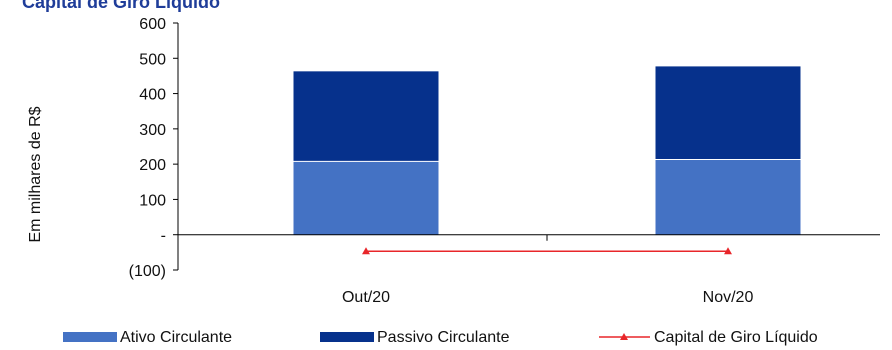  Describe the element at coordinates (147, 271) in the screenshot. I see `y-tick-label: (100)` at that location.